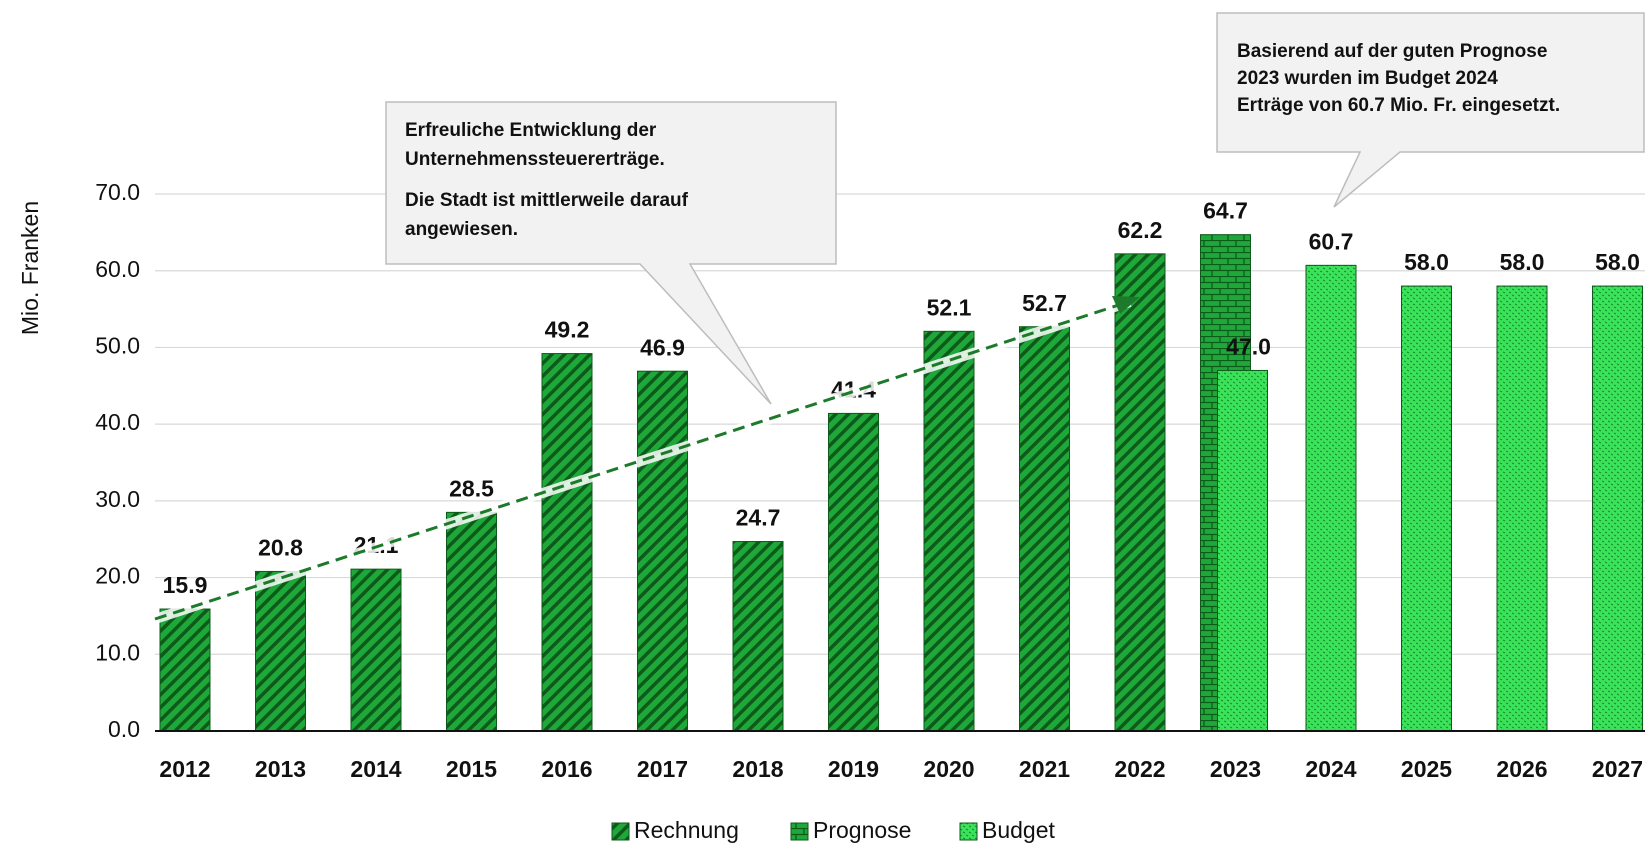  Describe the element at coordinates (471, 488) in the screenshot. I see `value-label: 28.5` at that location.